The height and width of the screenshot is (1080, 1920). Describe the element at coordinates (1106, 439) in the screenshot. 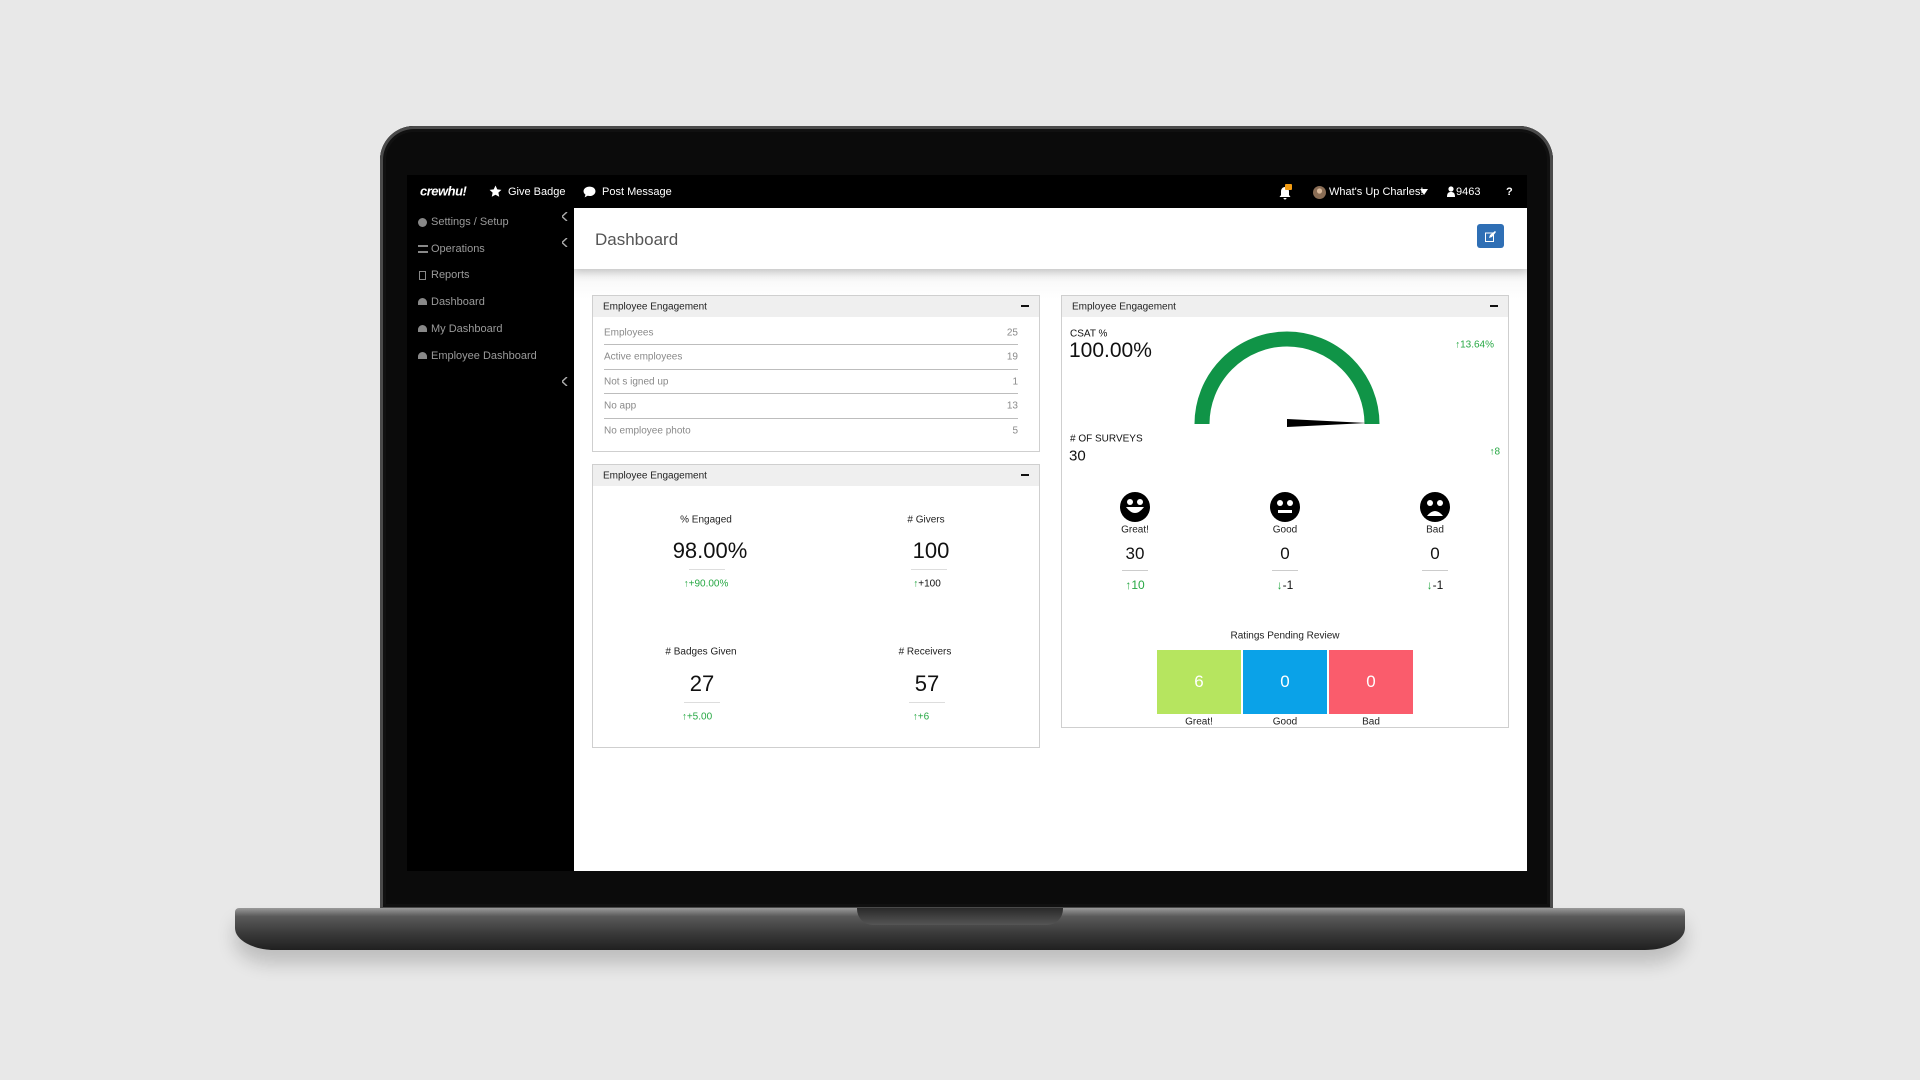

I see `surveys-label: # OF SURVEYS` at that location.